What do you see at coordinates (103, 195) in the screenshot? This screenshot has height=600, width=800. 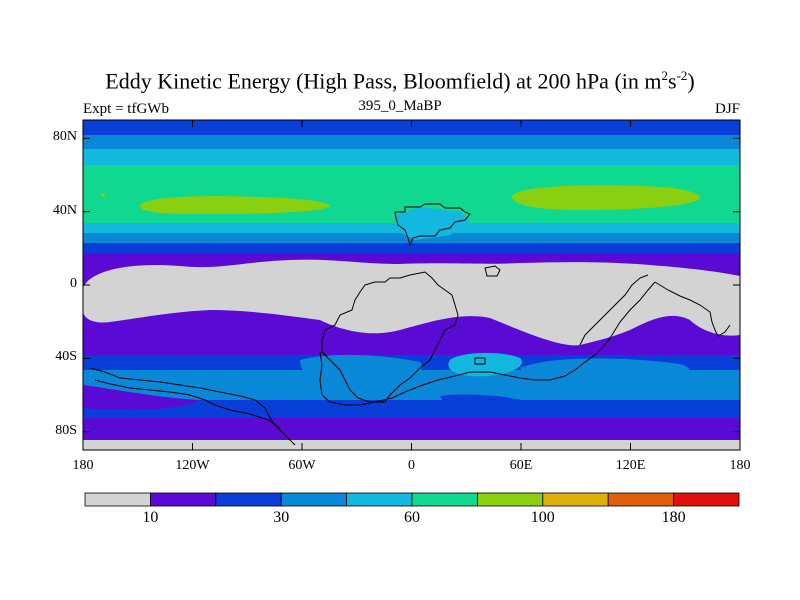 I see `jet-speck` at bounding box center [103, 195].